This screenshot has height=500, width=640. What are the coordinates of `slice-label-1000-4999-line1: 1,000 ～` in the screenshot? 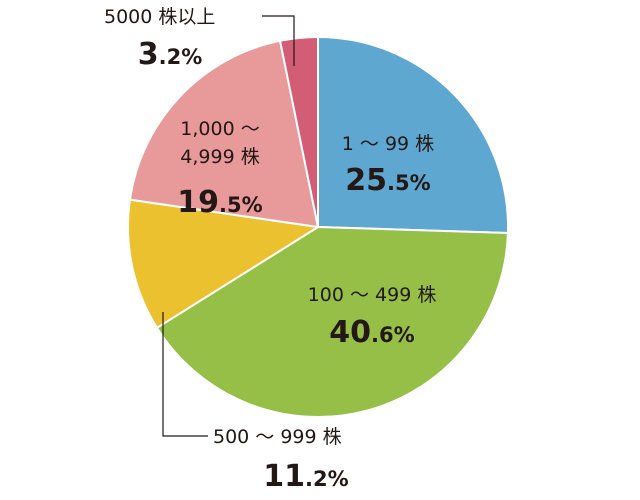 It's located at (219, 129).